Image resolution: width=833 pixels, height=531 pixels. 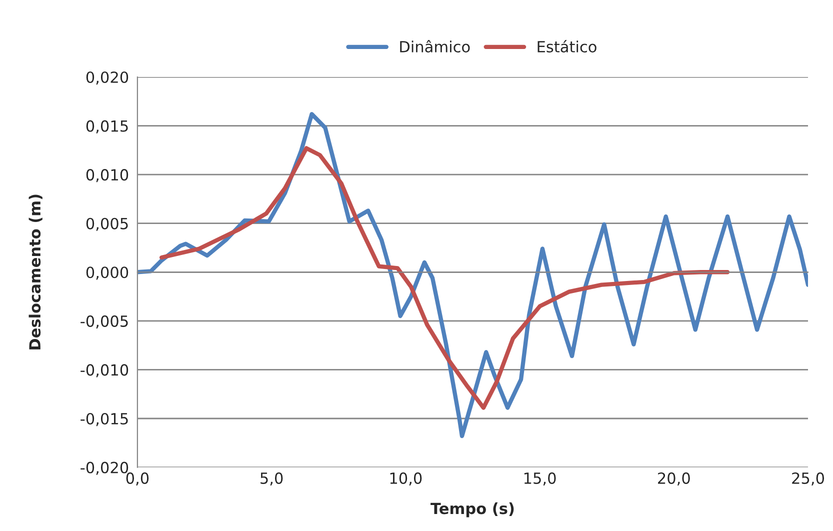 What do you see at coordinates (104, 468) in the screenshot?
I see `y-tick-label: -0,020` at bounding box center [104, 468].